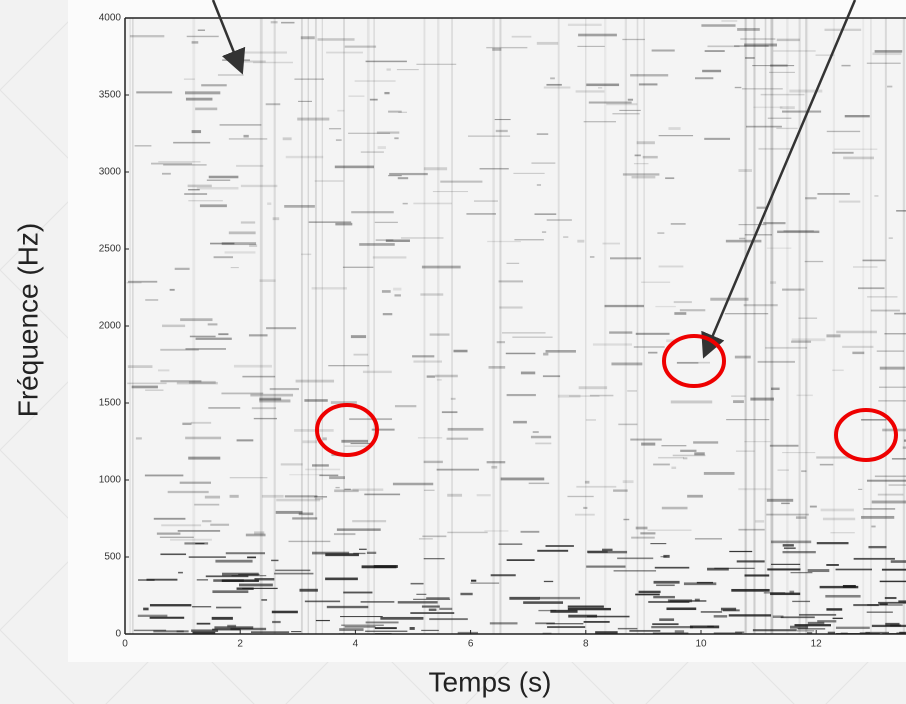  I want to click on arrow, so click(779, 179).